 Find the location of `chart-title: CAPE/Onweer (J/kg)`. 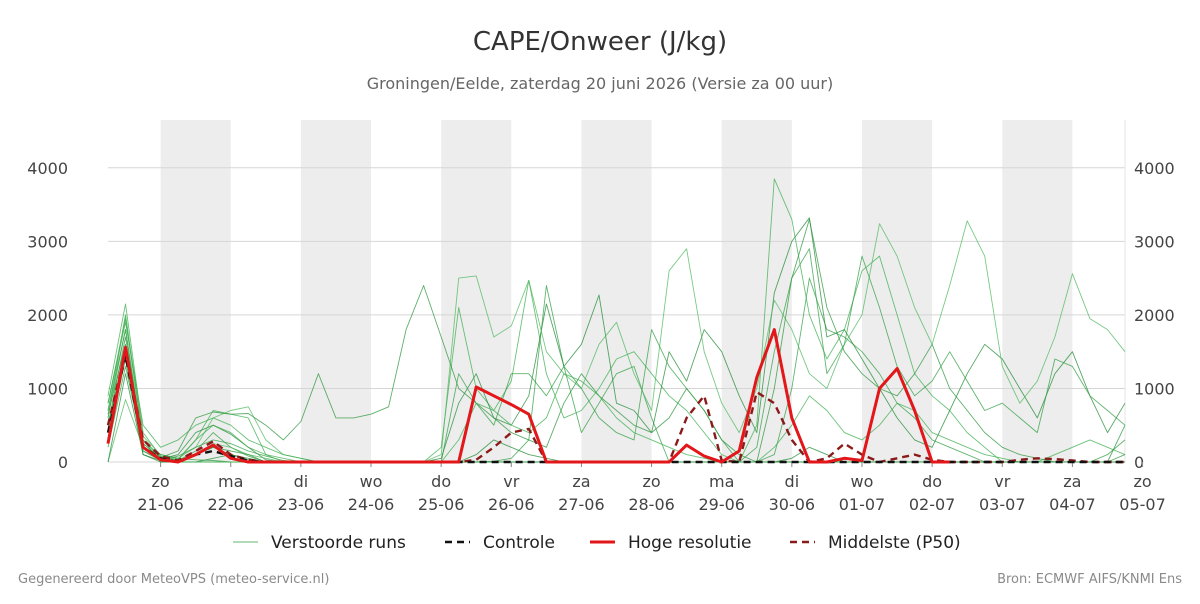

chart-title: CAPE/Onweer (J/kg) is located at coordinates (600, 42).